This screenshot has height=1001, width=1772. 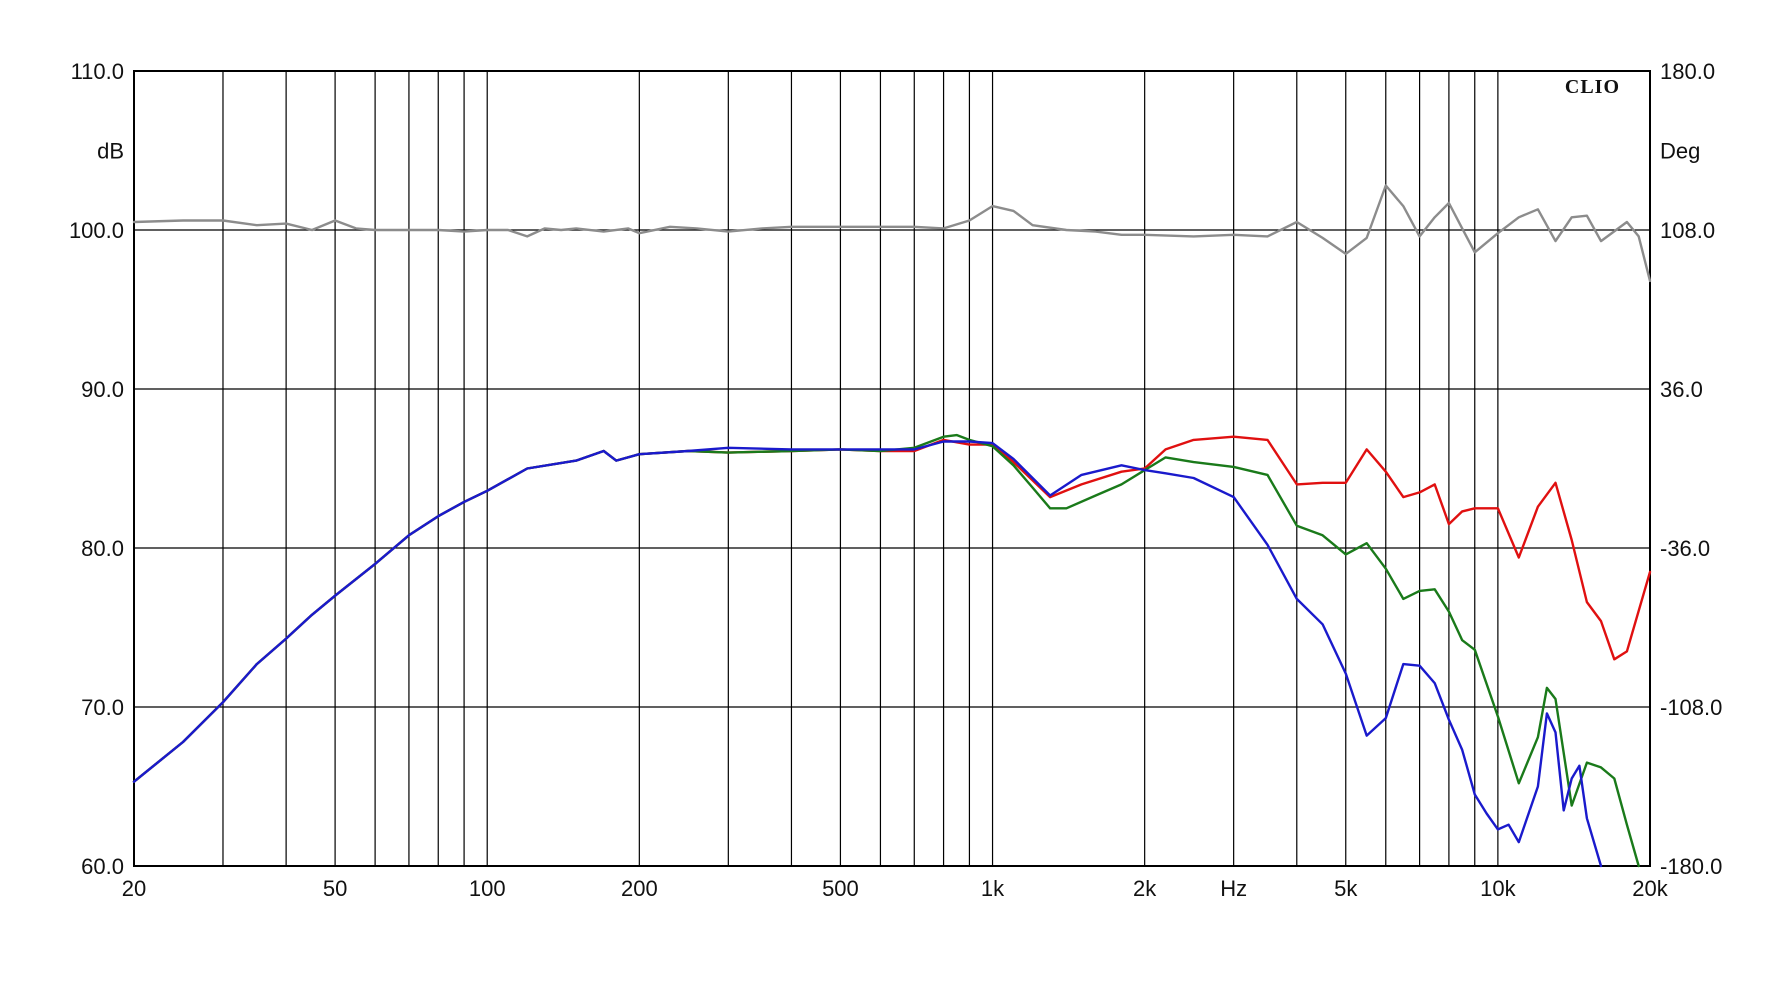 What do you see at coordinates (96, 230) in the screenshot?
I see `y-tick-label: 100.0` at bounding box center [96, 230].